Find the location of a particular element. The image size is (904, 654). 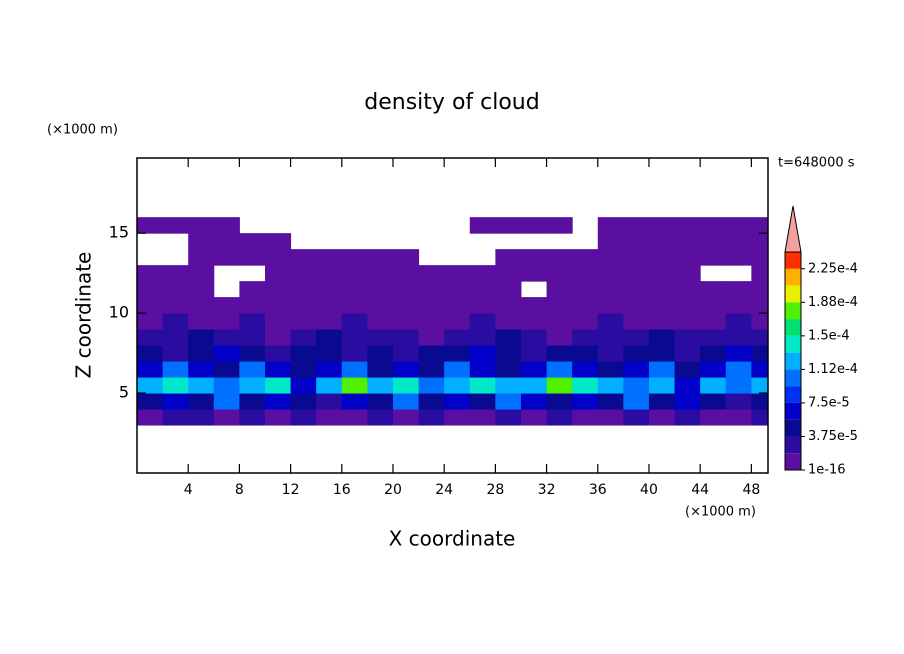

y-tick-label: 10 is located at coordinates (119, 312).